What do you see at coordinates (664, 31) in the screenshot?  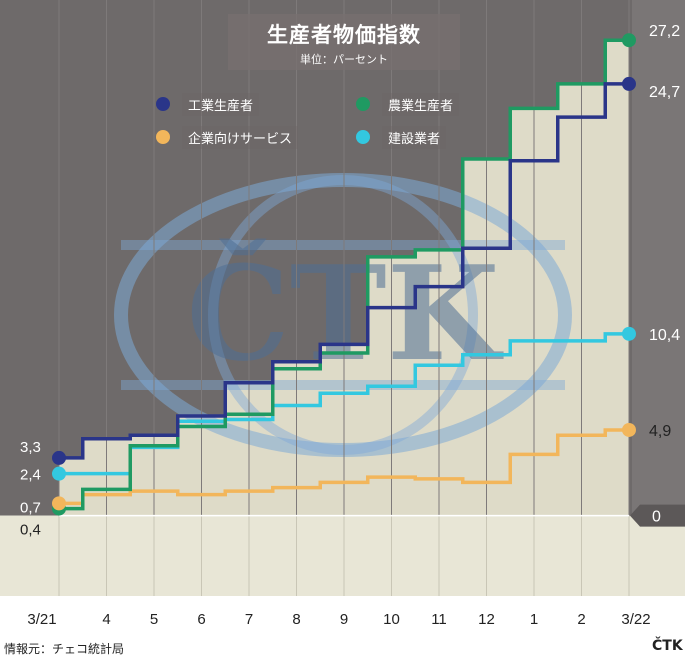 I see `end-value-label: 27,2` at bounding box center [664, 31].